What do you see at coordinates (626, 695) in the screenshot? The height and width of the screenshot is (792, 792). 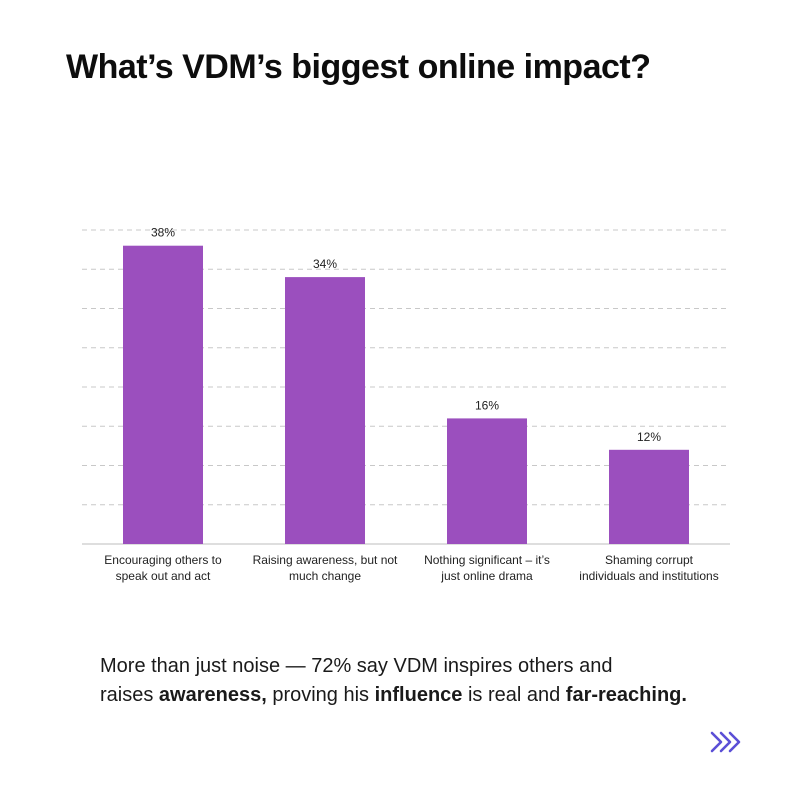 I see `caption-emphasis-far-reaching: far-reaching.` at bounding box center [626, 695].